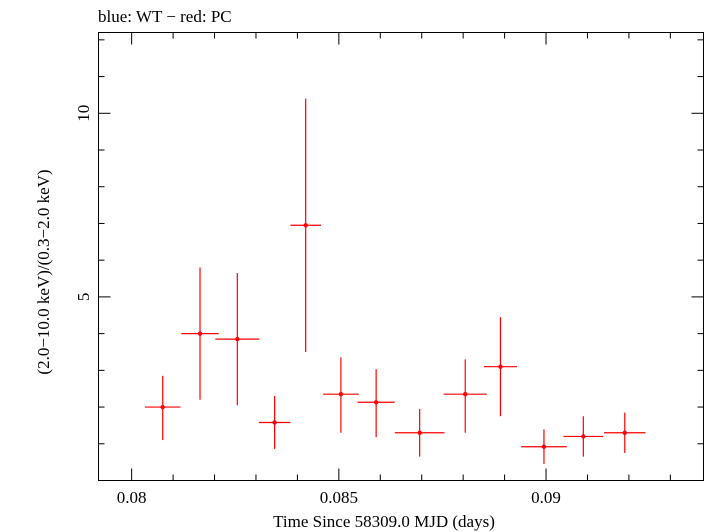 The image size is (705, 532). I want to click on y-tick-label: 5, so click(83, 297).